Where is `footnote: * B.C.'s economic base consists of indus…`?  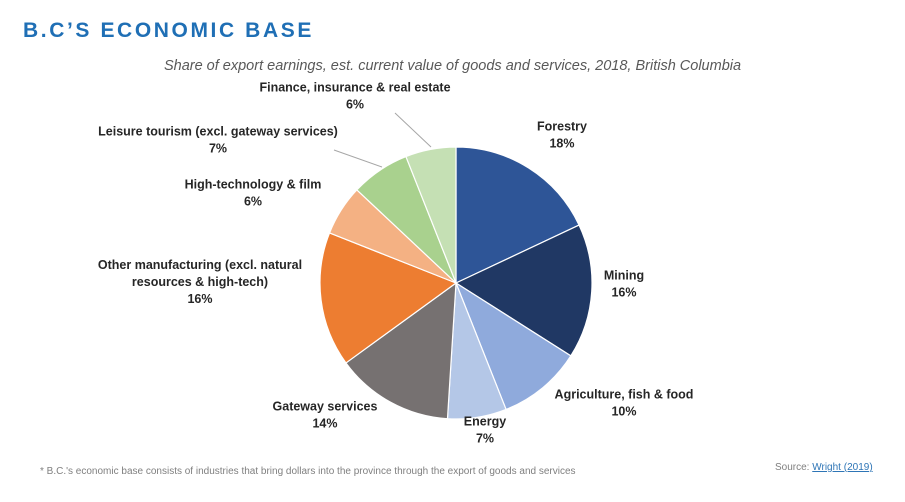
footnote: * B.C.'s economic base consists of indus… is located at coordinates (308, 471).